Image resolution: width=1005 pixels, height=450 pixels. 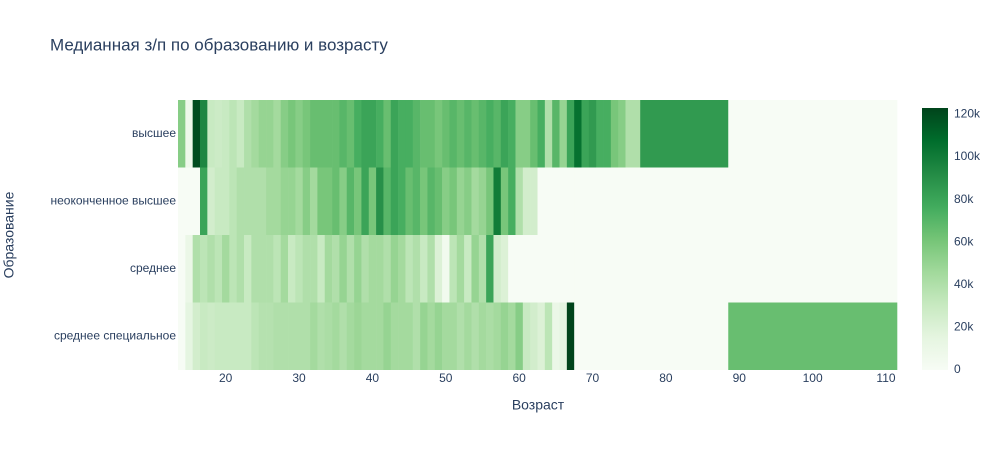 I want to click on colorbar-tick-label: 20k, so click(x=964, y=327).